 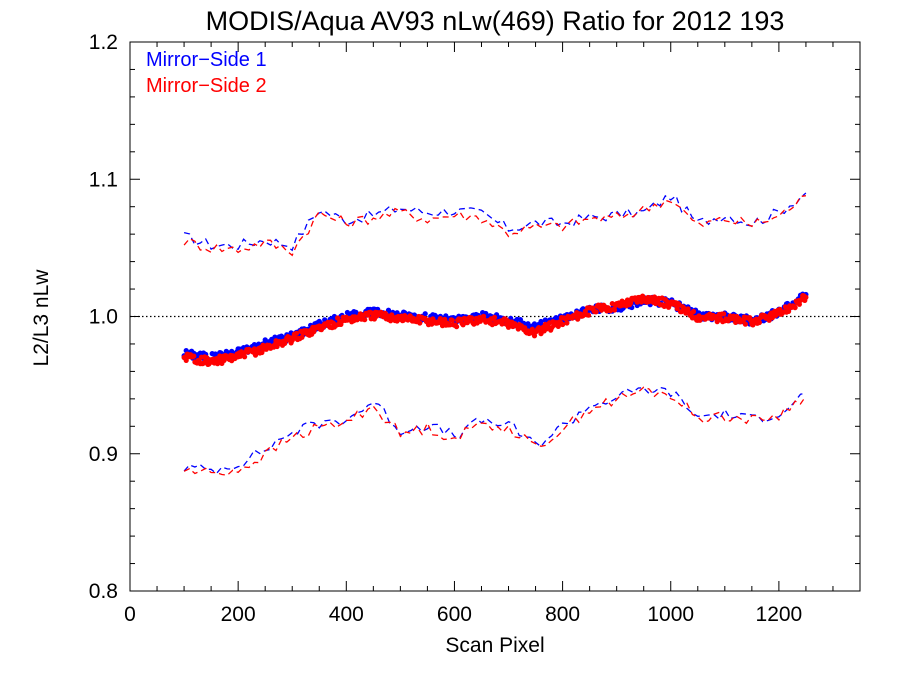 I want to click on x-tick-label: 1000, so click(x=670, y=614).